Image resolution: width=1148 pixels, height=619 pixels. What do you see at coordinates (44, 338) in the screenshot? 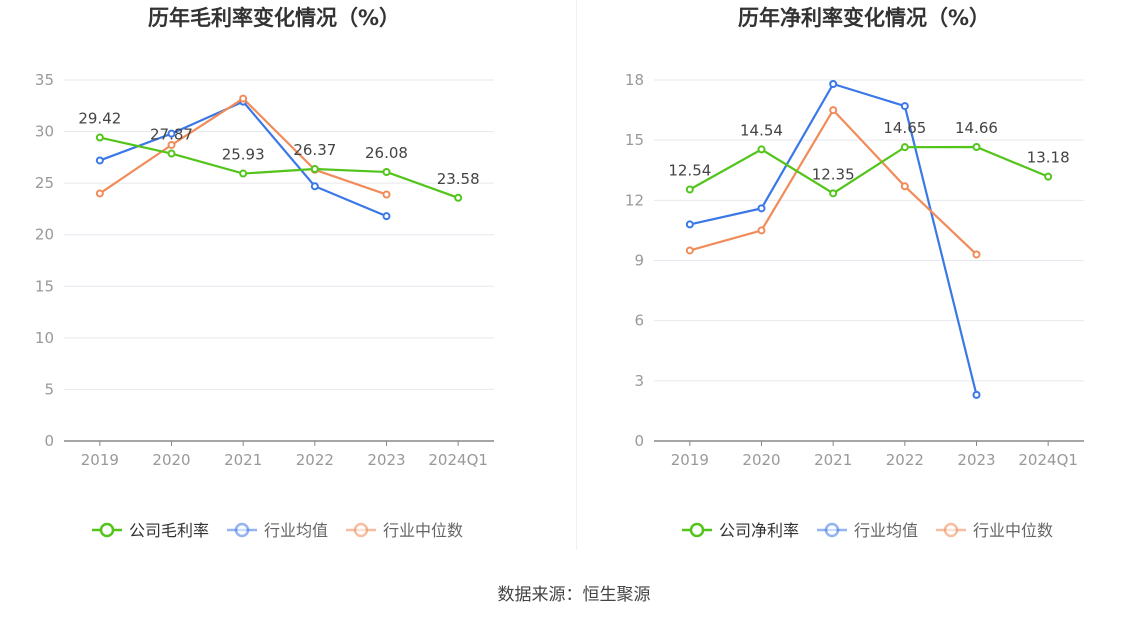
I see `y-tick-label: 10` at bounding box center [44, 338].